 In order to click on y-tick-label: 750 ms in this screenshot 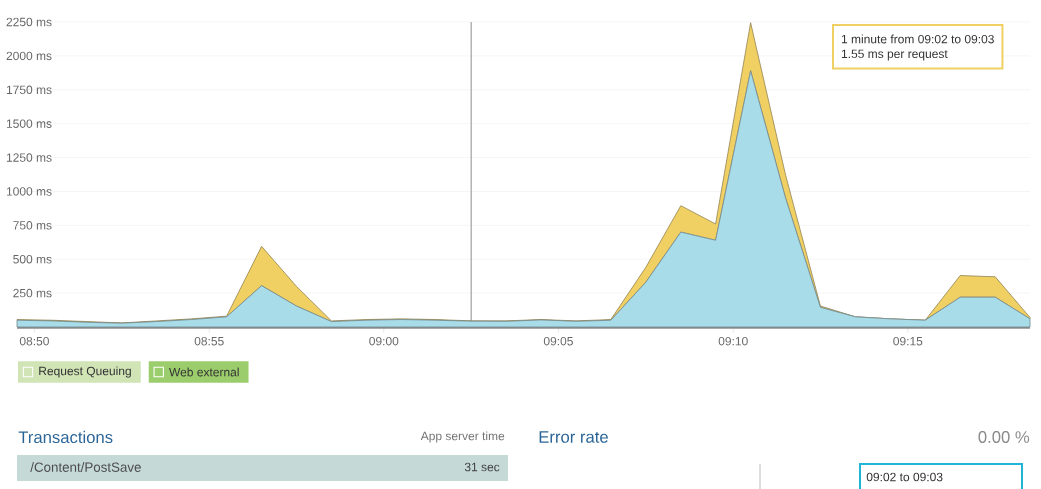, I will do `click(32, 225)`.